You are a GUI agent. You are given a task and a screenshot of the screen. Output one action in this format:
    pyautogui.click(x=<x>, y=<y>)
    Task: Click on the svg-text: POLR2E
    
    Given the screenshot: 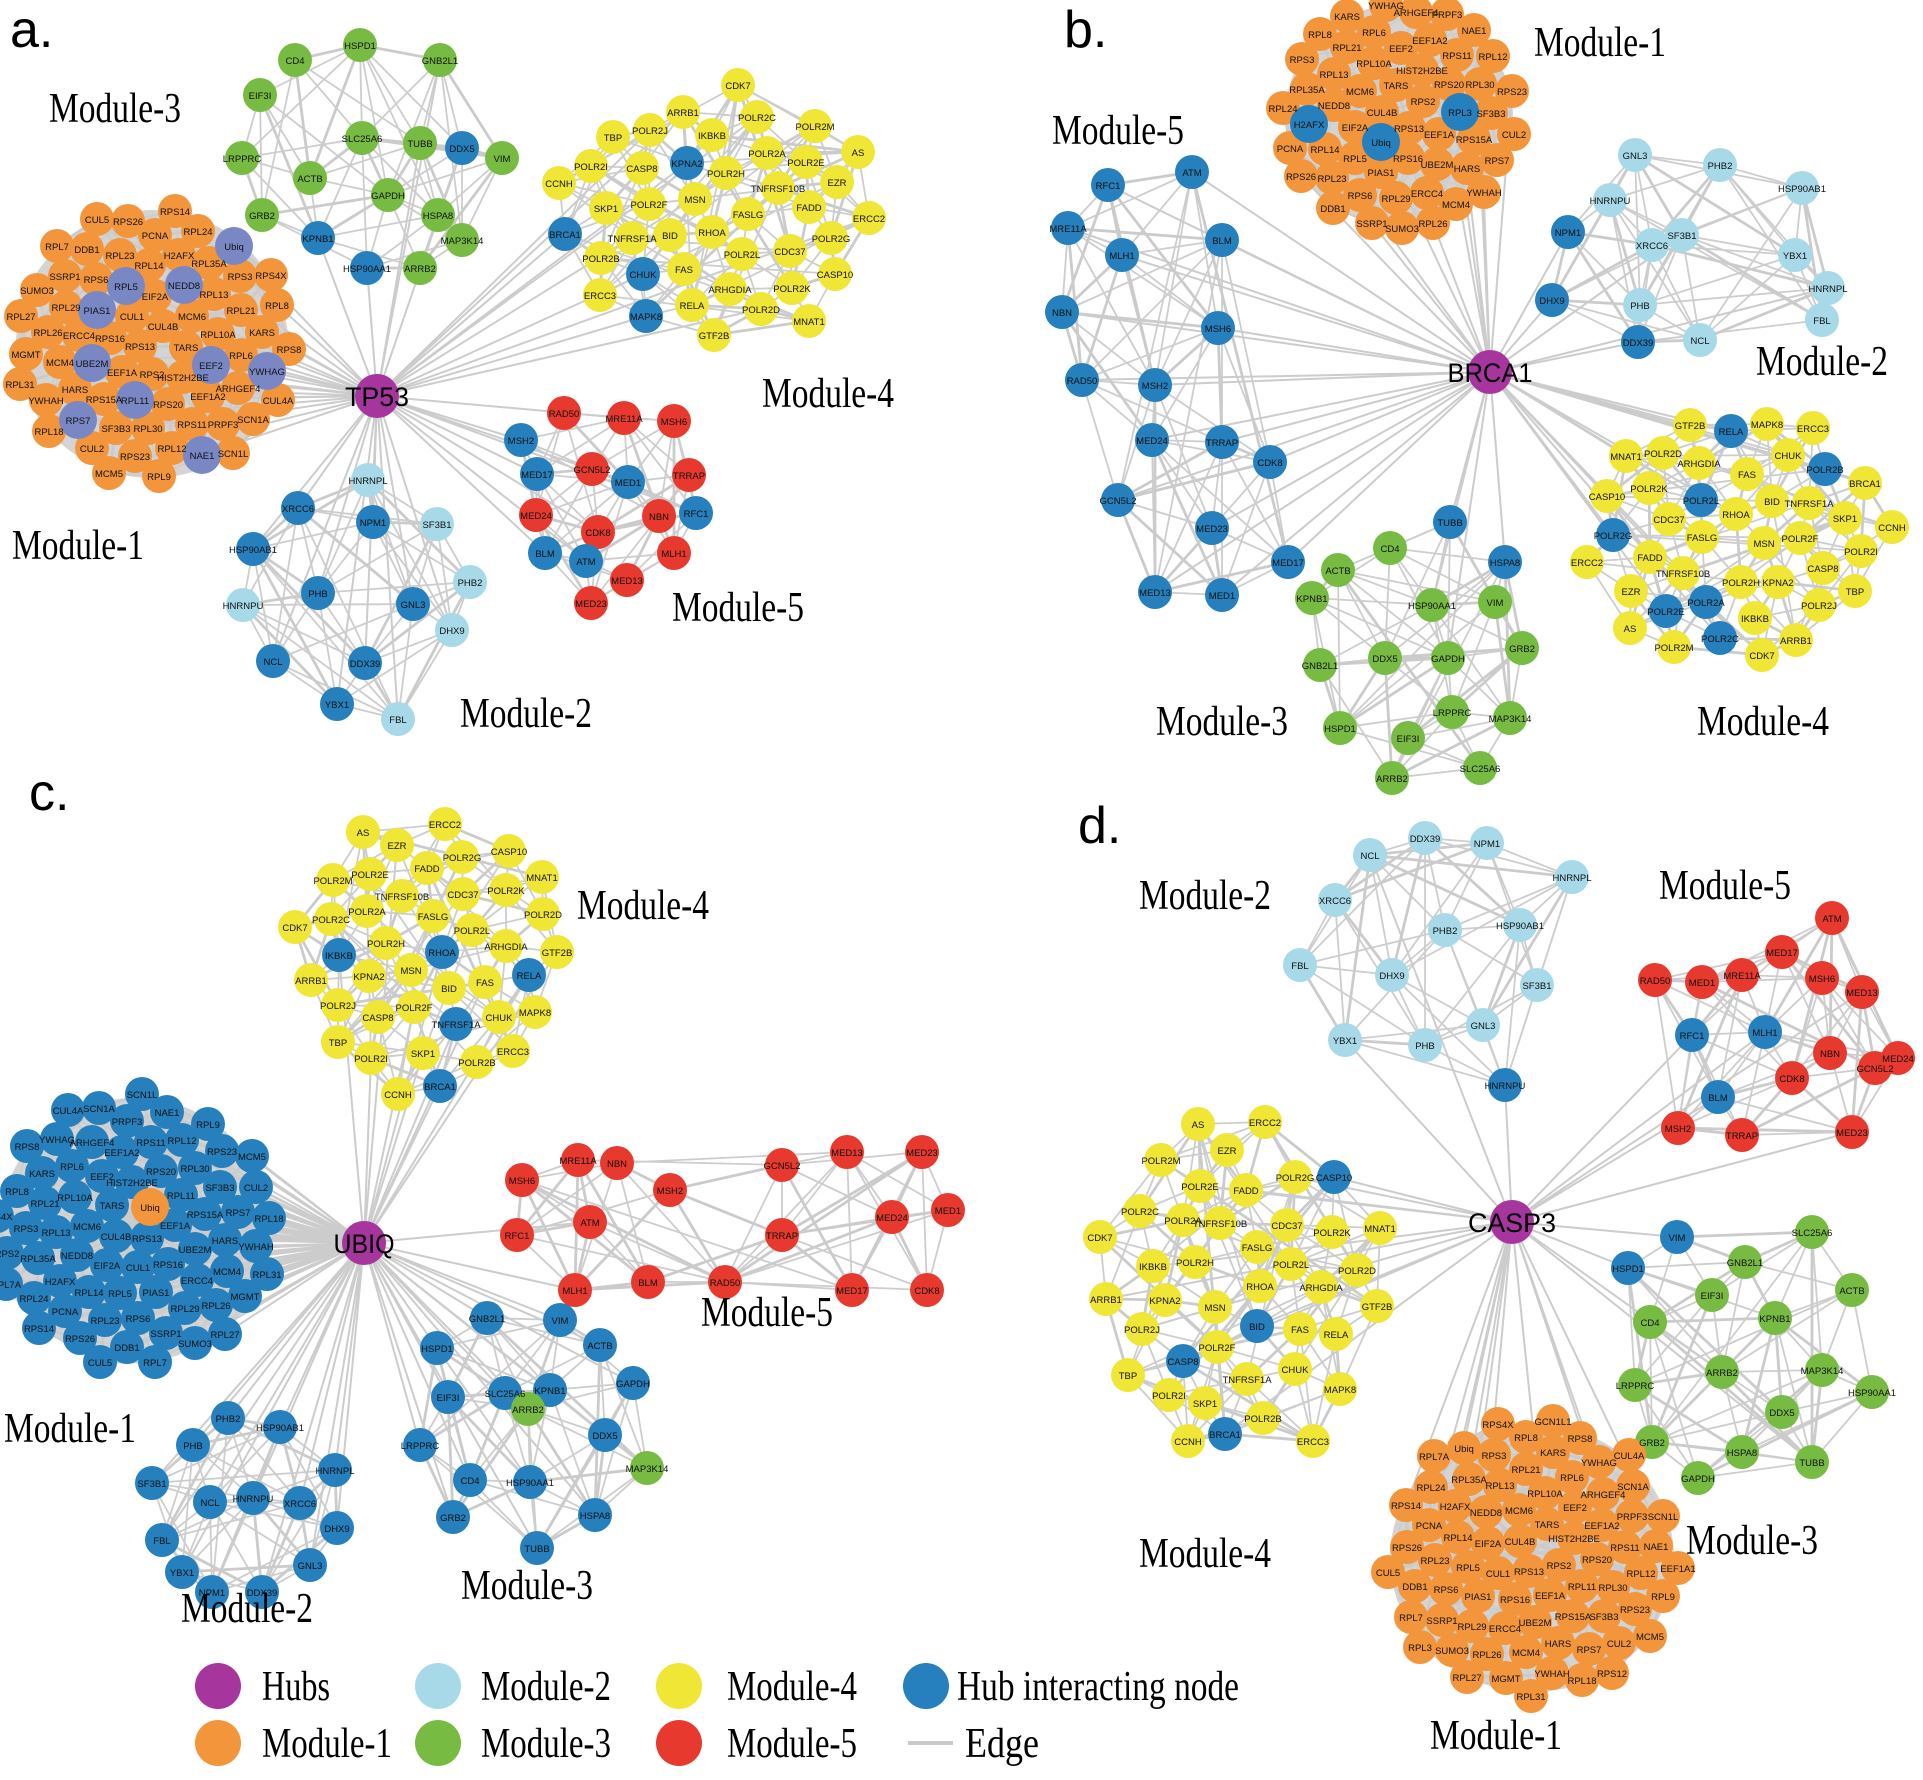 What is the action you would take?
    pyautogui.click(x=1200, y=1187)
    